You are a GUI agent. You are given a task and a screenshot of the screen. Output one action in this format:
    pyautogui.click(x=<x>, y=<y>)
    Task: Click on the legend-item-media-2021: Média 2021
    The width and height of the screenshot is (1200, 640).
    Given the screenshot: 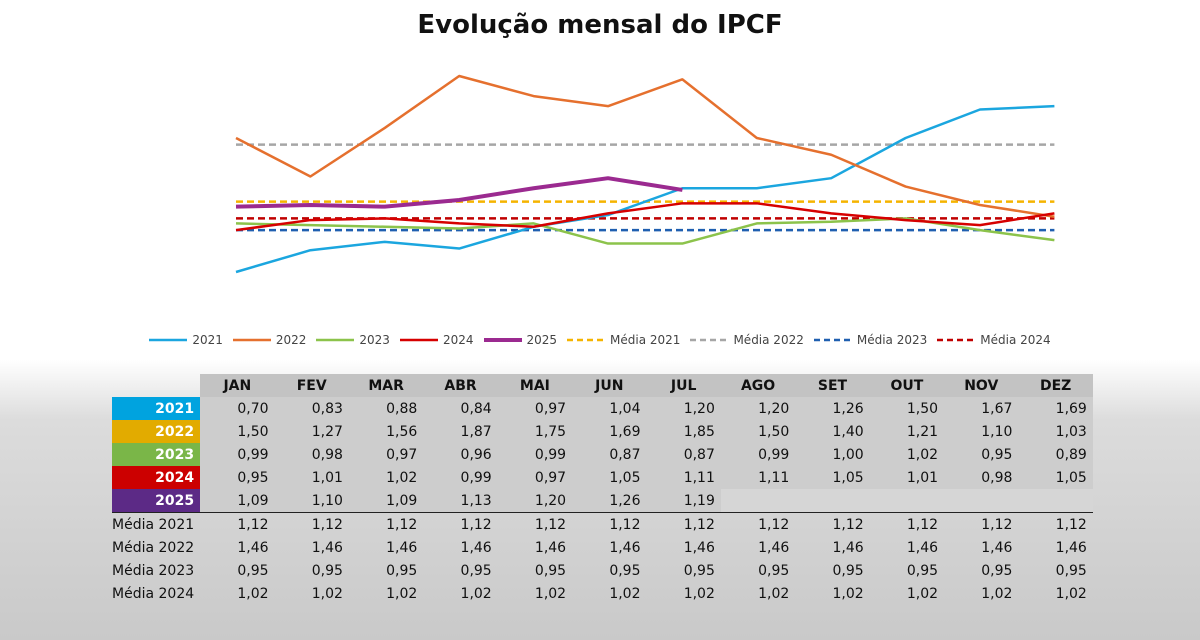 What is the action you would take?
    pyautogui.click(x=623, y=340)
    